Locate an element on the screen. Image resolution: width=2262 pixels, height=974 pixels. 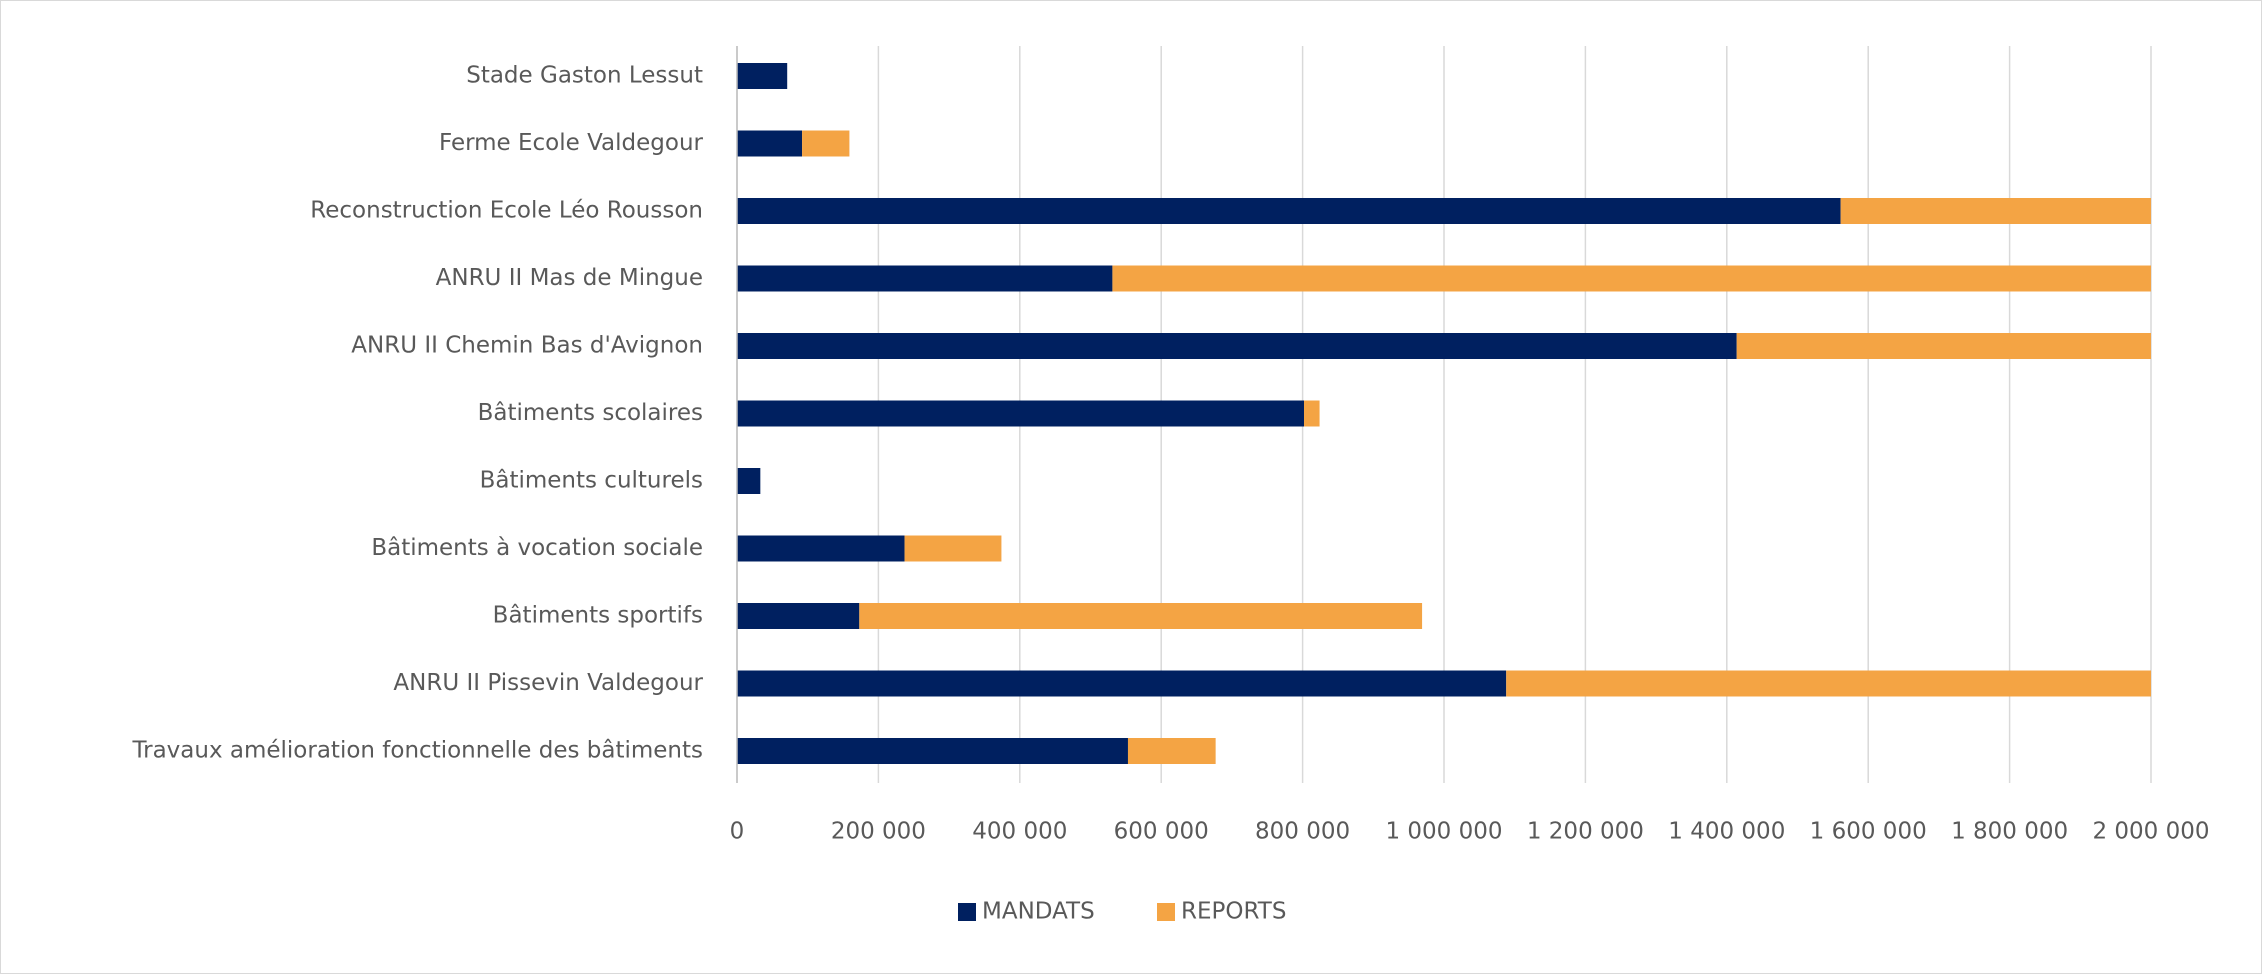
y-tick-label: Ferme Ecole Valdegour is located at coordinates (571, 143).